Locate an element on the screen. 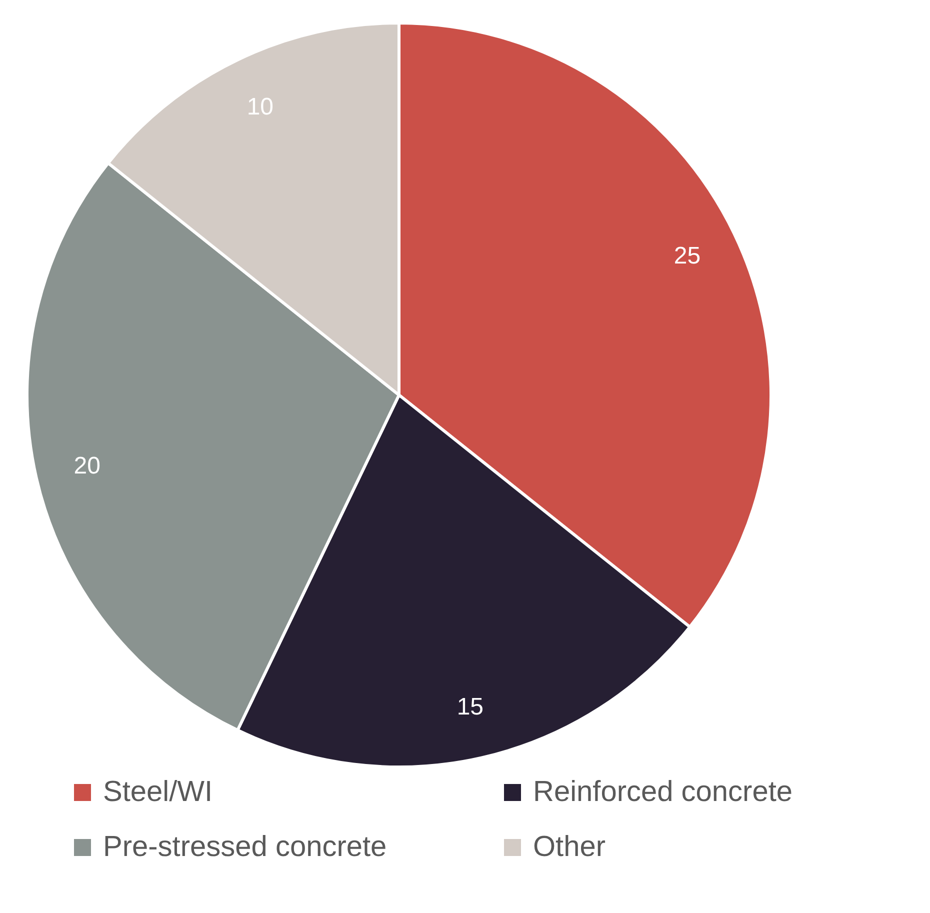  legend-label: Reinforced concrete is located at coordinates (663, 792).